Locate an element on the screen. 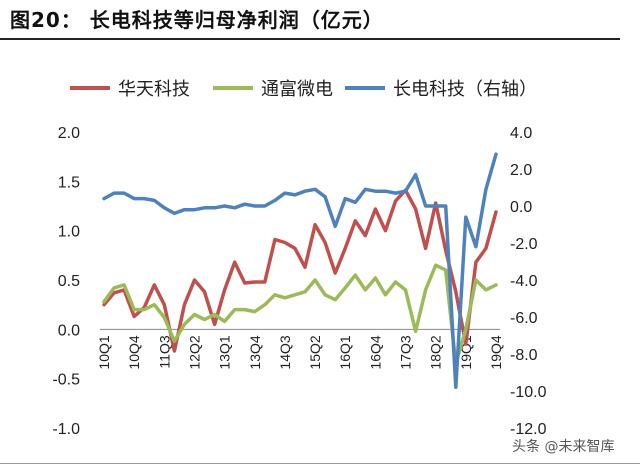 The image size is (640, 466). left-tick-label: -0.5 is located at coordinates (66, 380).